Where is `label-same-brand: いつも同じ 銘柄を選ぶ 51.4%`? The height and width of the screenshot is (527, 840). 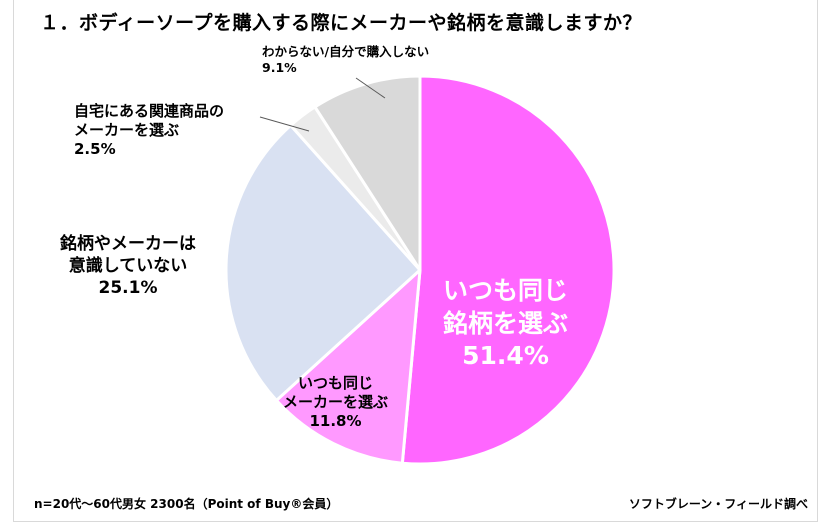 label-same-brand: いつも同じ 銘柄を選ぶ 51.4% is located at coordinates (505, 324).